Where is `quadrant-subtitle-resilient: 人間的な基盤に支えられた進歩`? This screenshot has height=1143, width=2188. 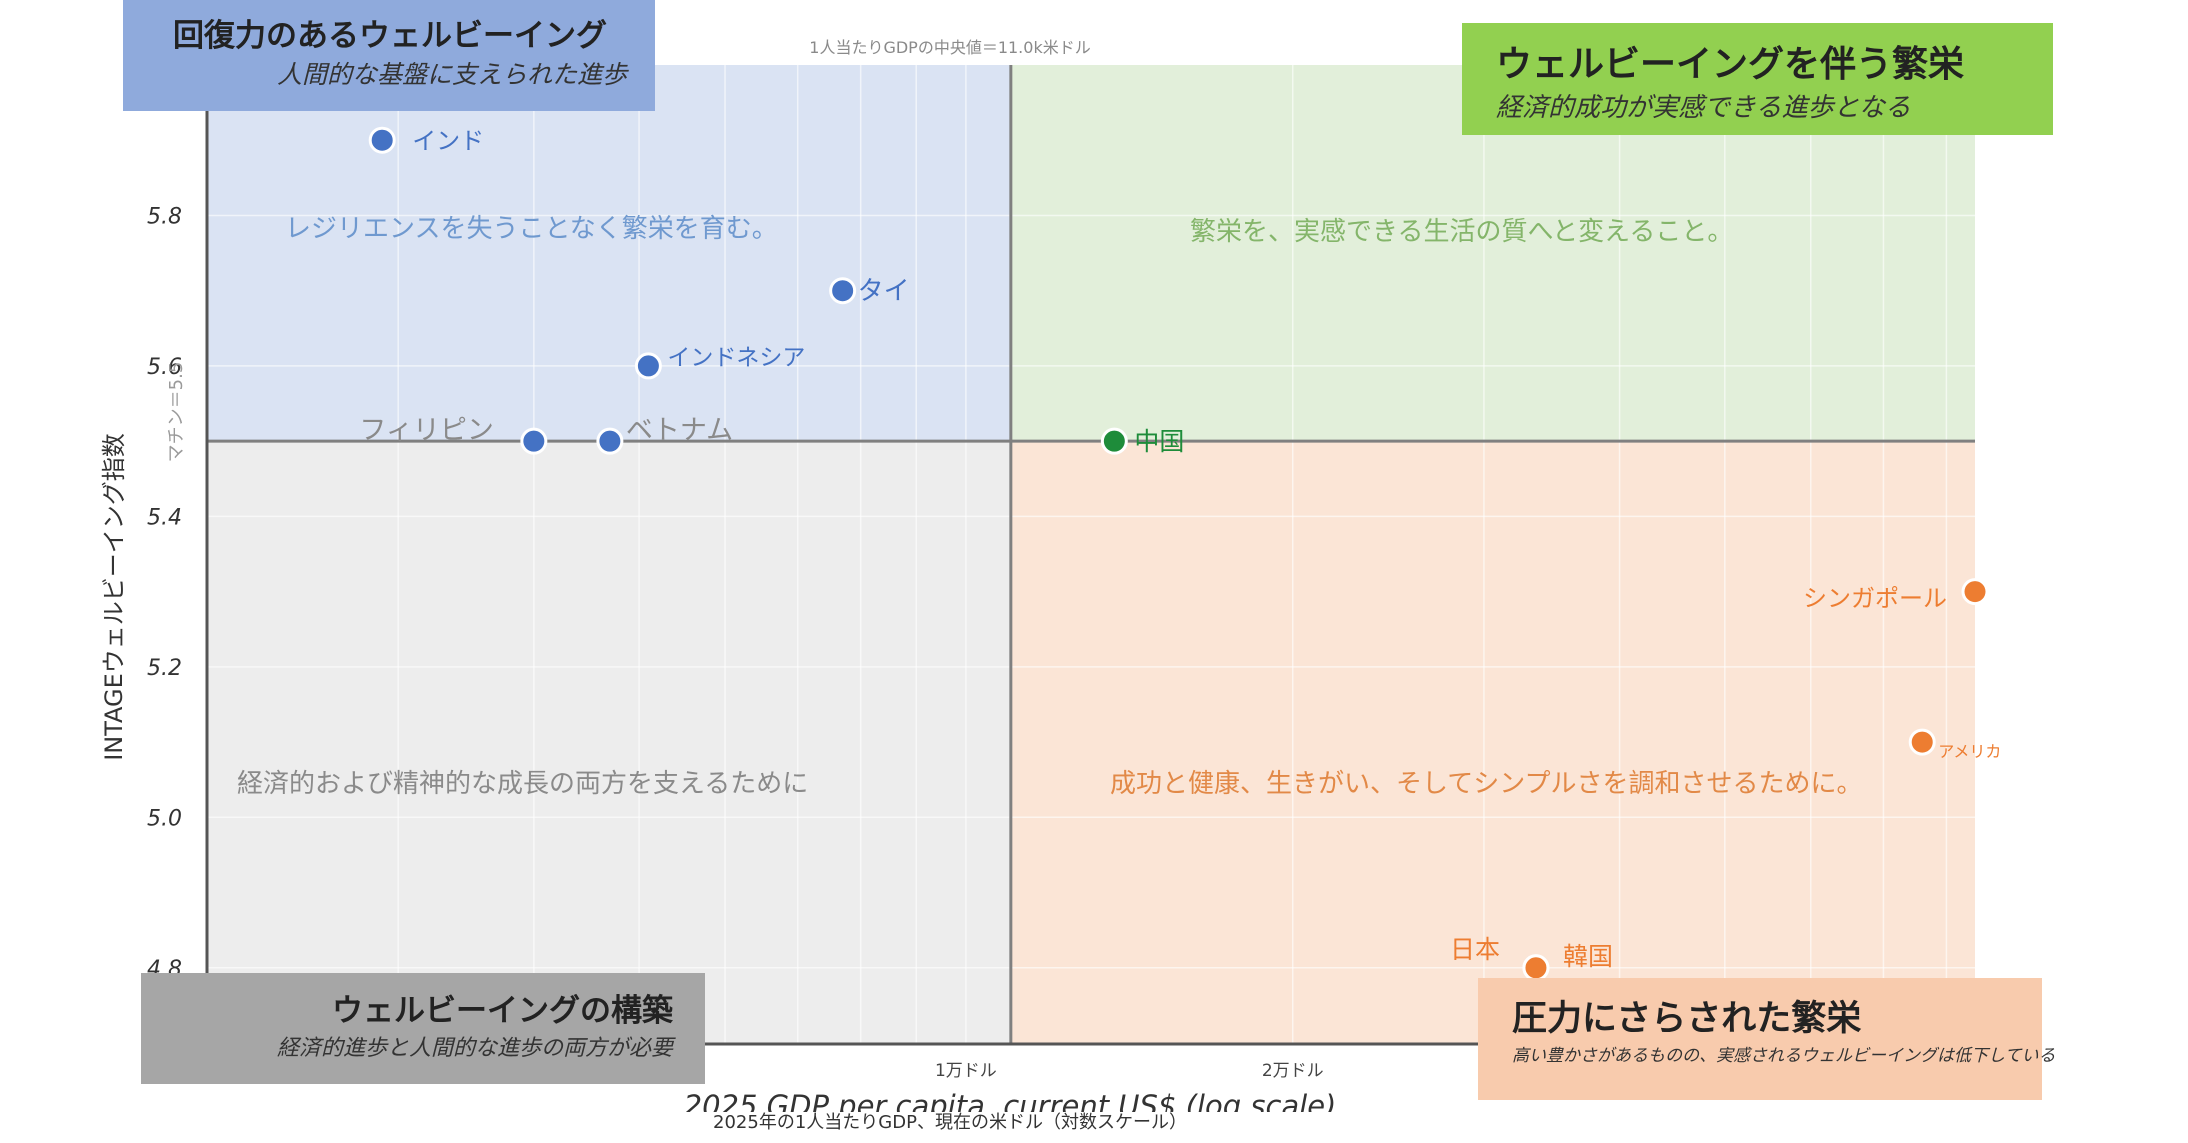
quadrant-subtitle-resilient: 人間的な基盤に支えられた進歩 is located at coordinates (451, 74).